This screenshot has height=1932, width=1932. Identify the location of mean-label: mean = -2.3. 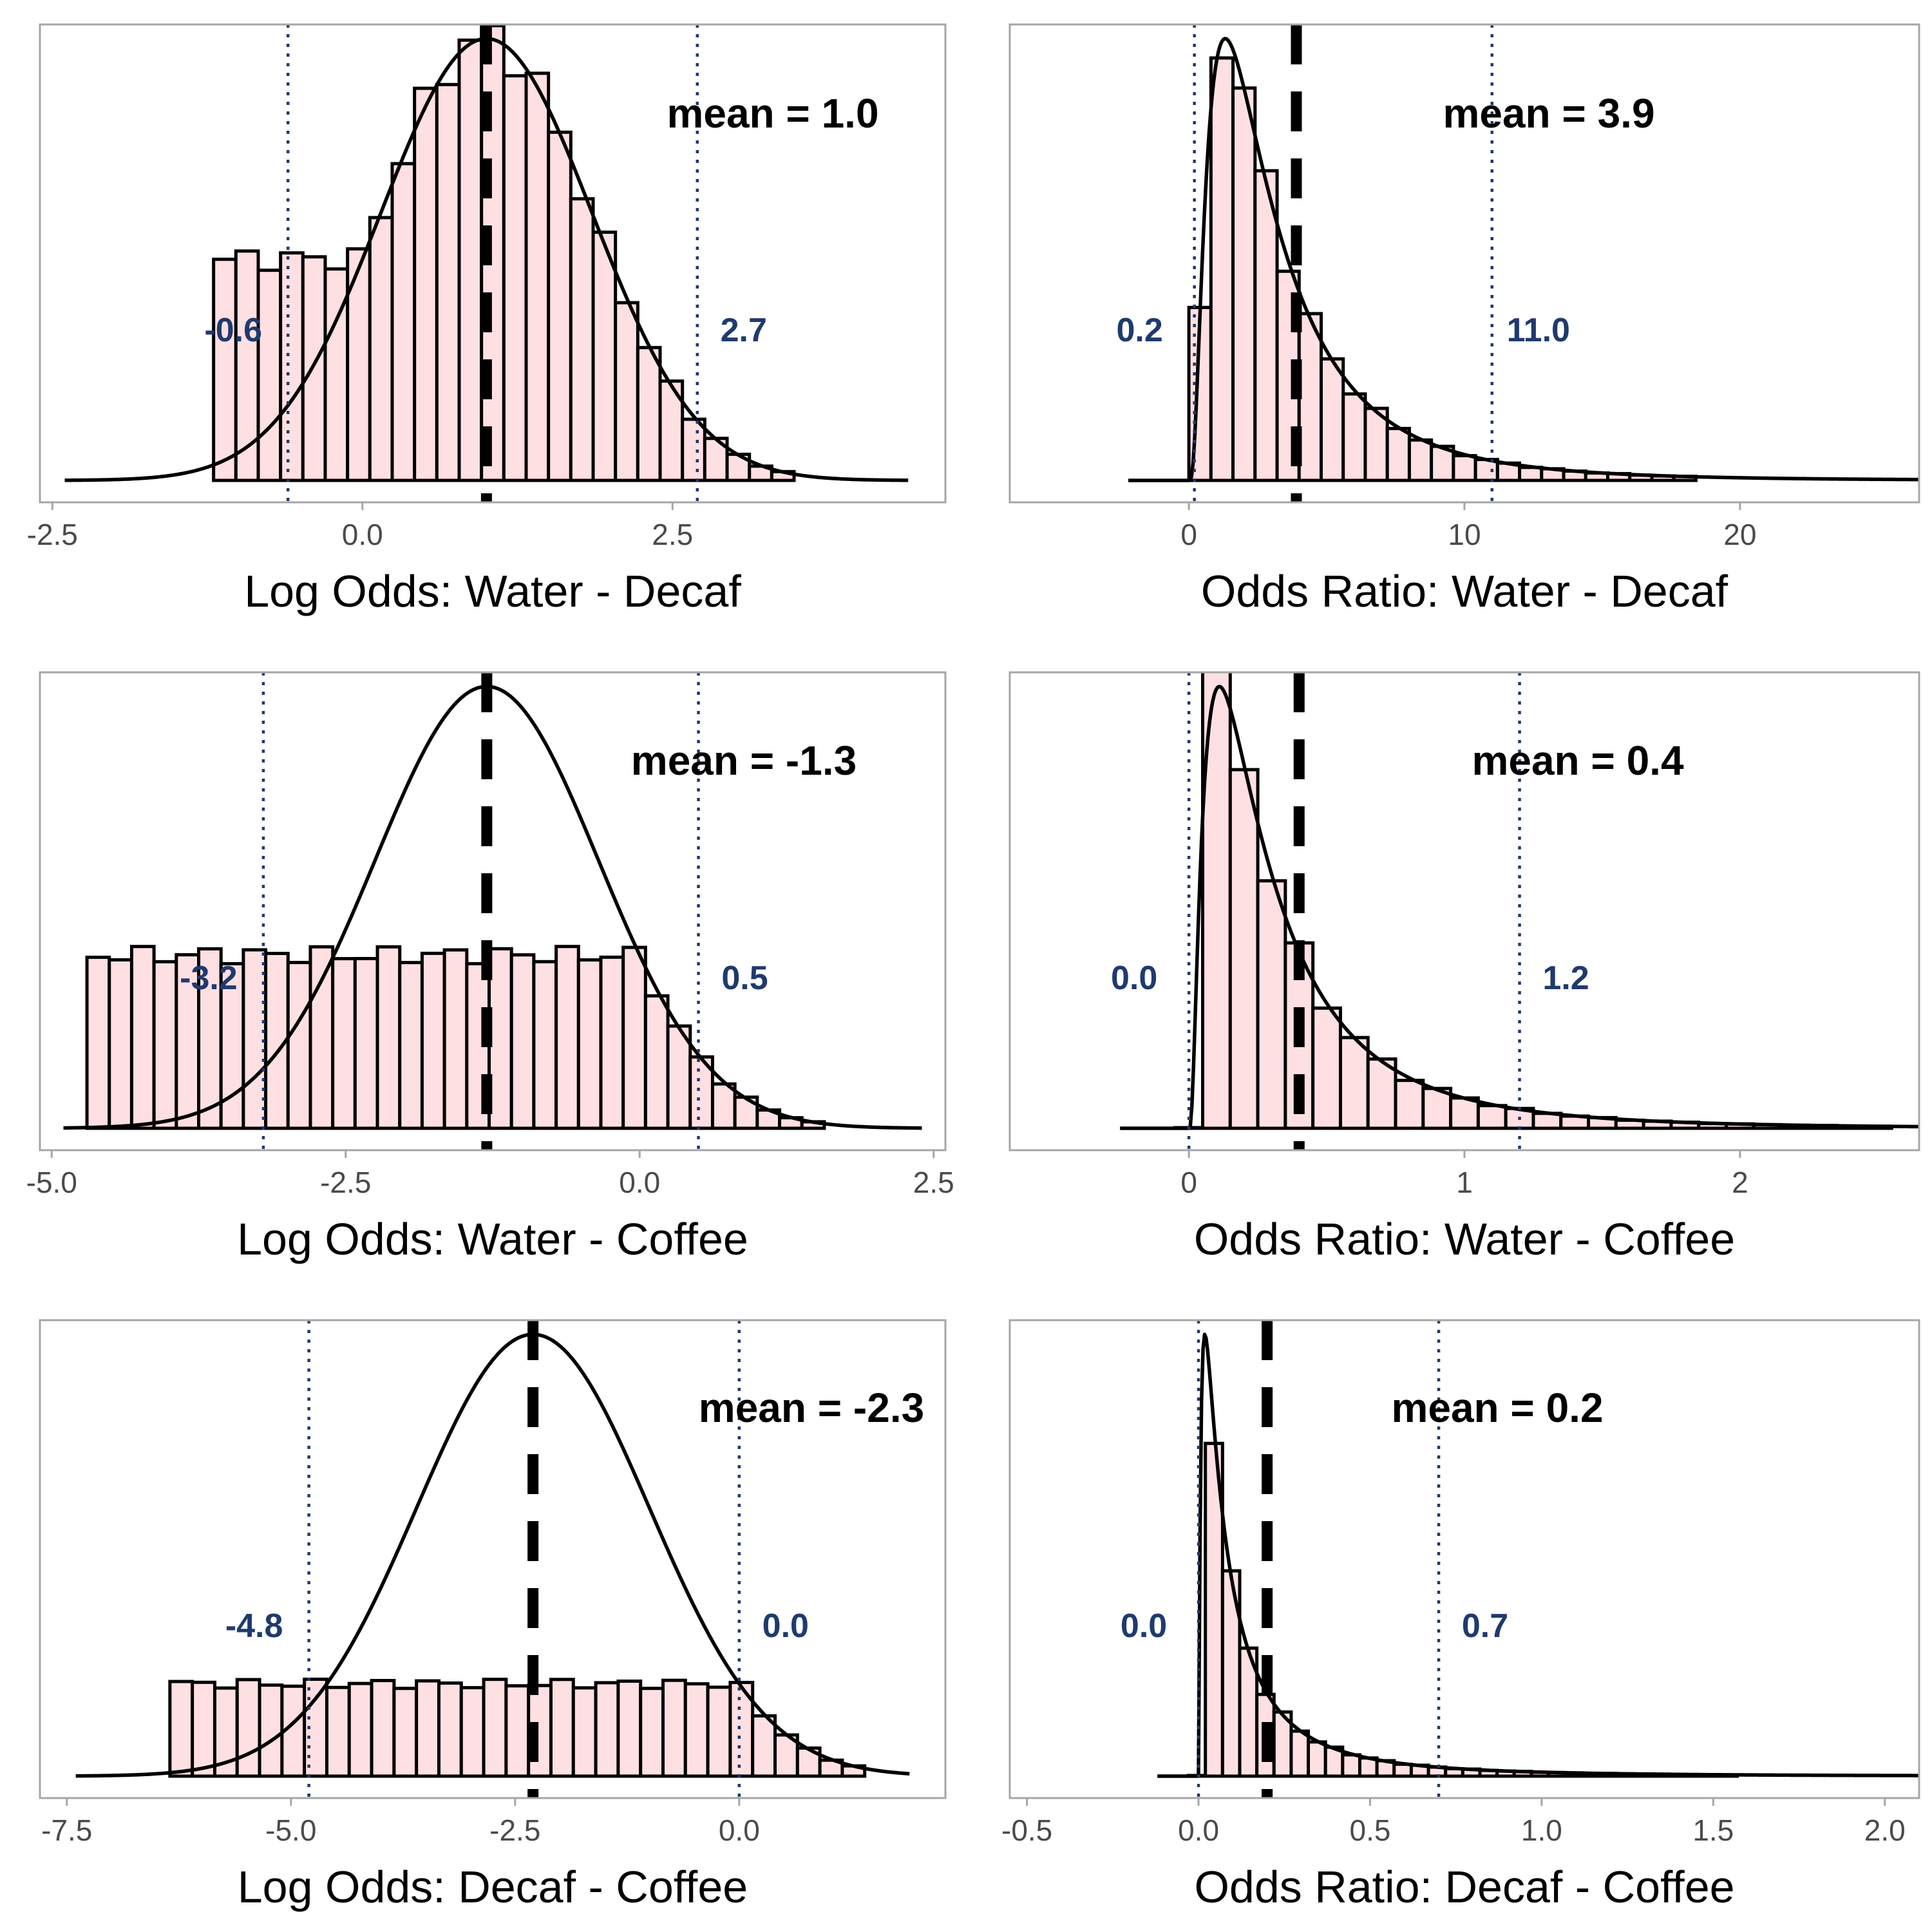
(812, 1408).